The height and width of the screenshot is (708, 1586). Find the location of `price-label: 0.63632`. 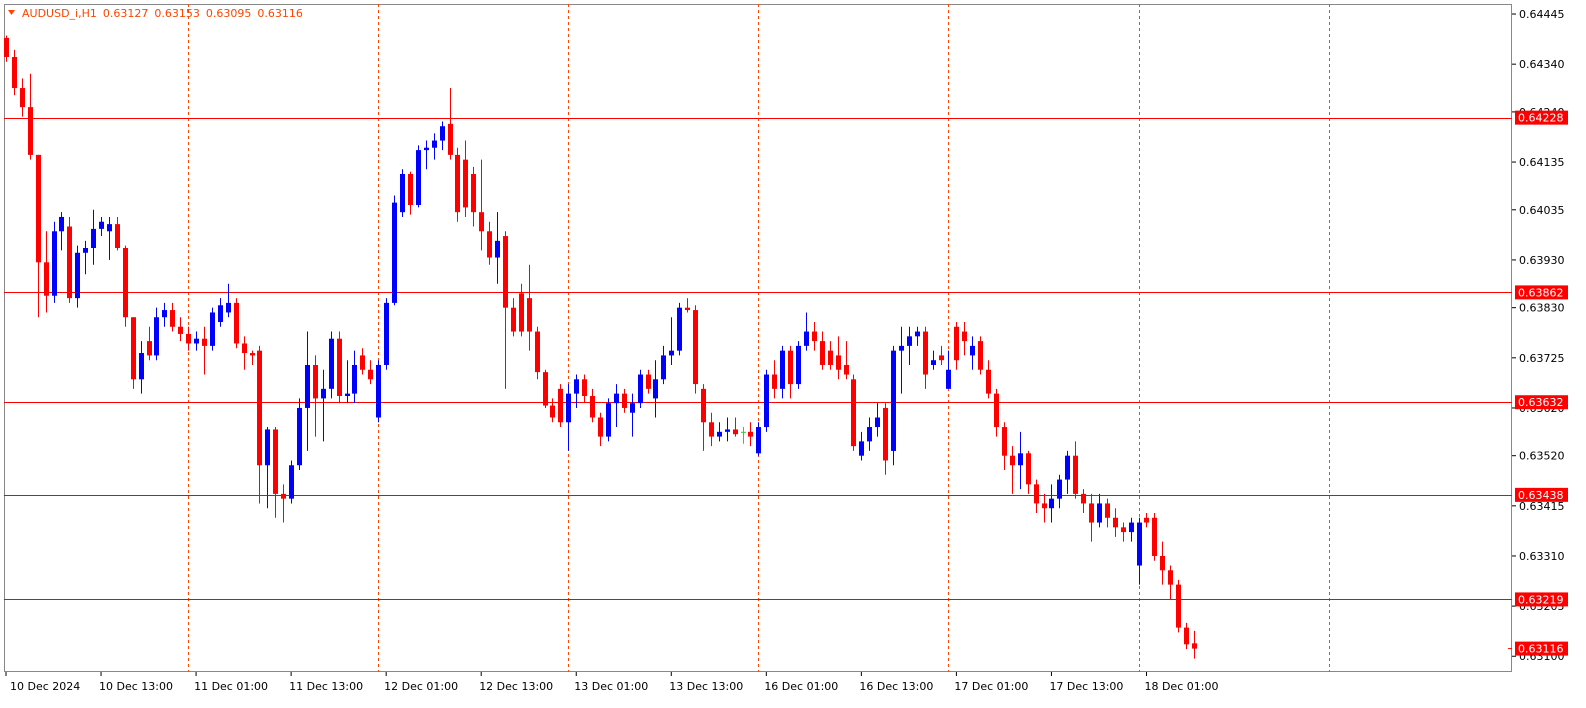

price-label: 0.63632 is located at coordinates (1541, 402).